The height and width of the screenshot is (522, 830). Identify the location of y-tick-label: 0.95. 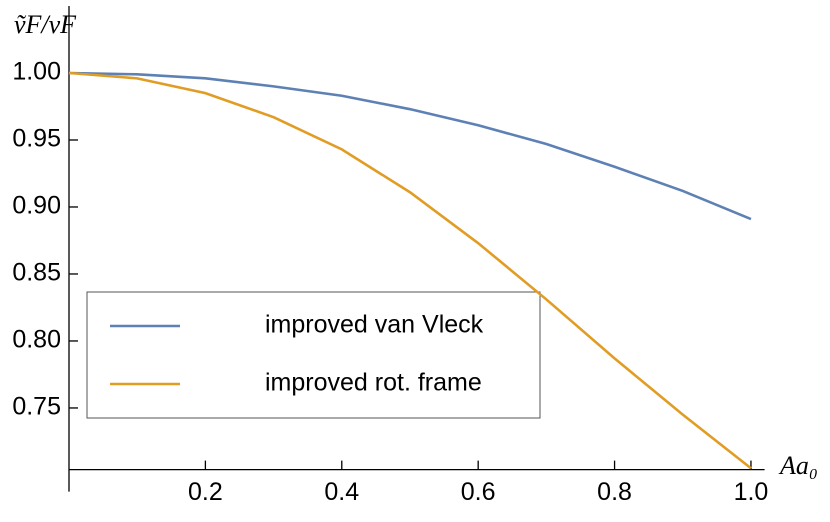
(36, 139).